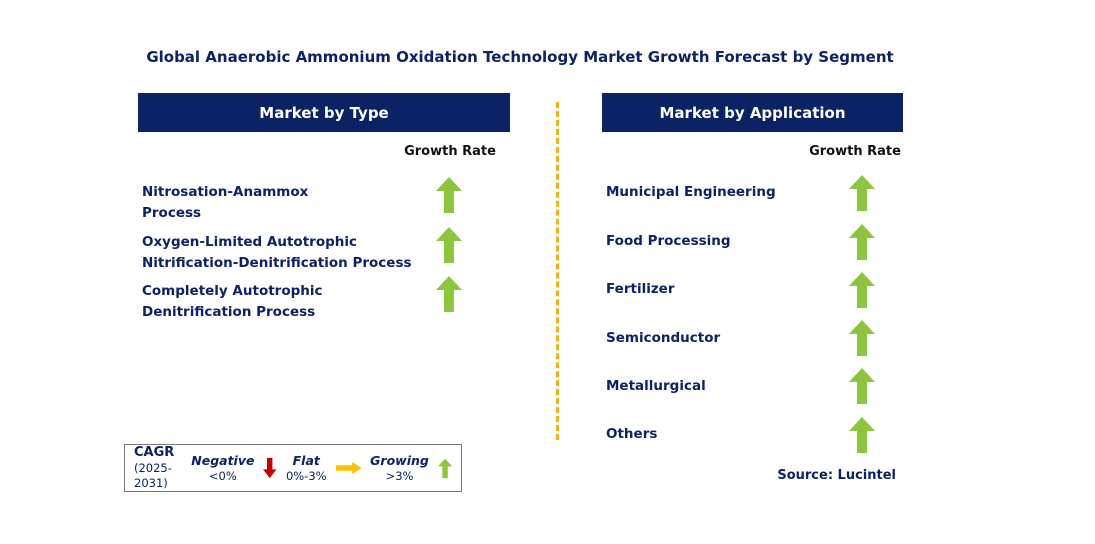 This screenshot has width=1095, height=544. Describe the element at coordinates (270, 468) in the screenshot. I see `decline-down-arrow-icon` at that location.